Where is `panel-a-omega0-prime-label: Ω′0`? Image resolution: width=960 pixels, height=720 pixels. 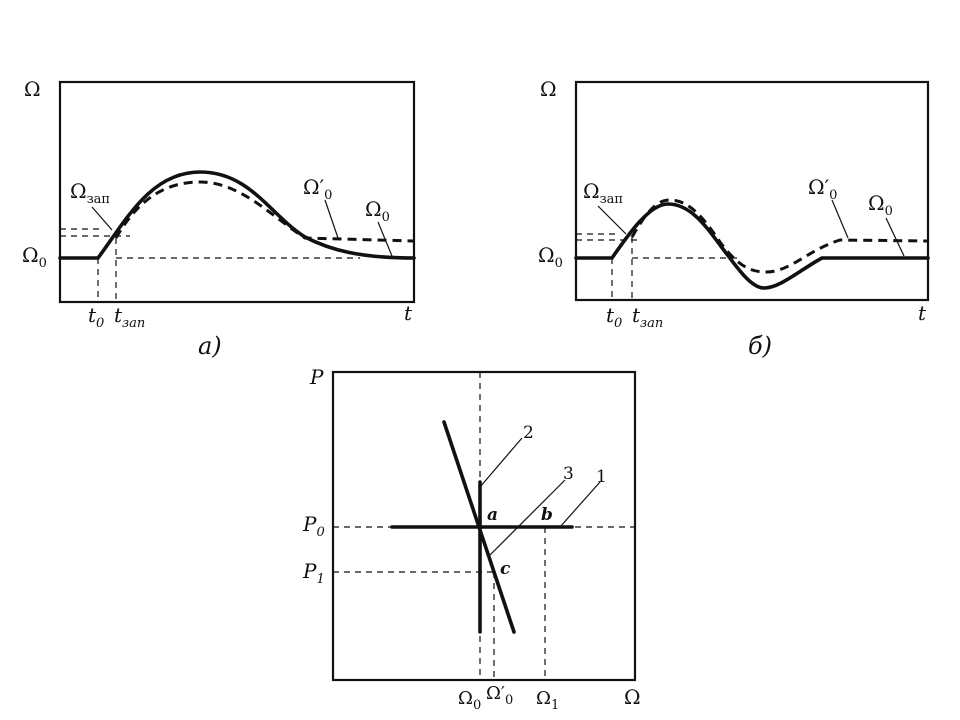
panel-a-omega0-prime-label: Ω′0 is located at coordinates (317, 189).